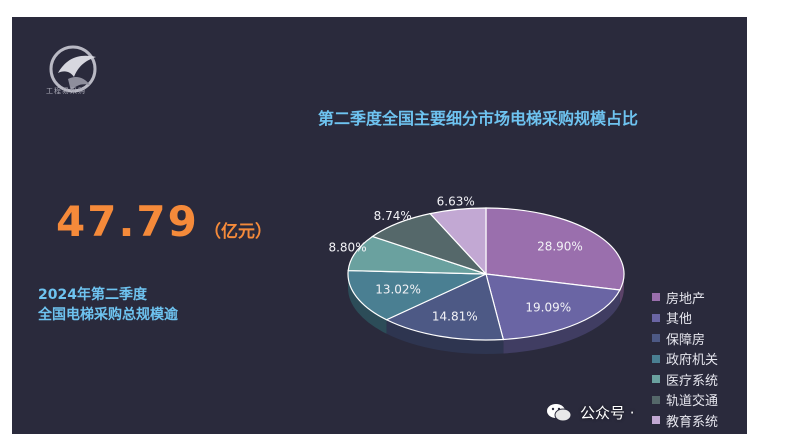 This screenshot has width=799, height=445. What do you see at coordinates (108, 315) in the screenshot?
I see `subtitle-line-2: 全国电梯采购总规模逾` at bounding box center [108, 315].